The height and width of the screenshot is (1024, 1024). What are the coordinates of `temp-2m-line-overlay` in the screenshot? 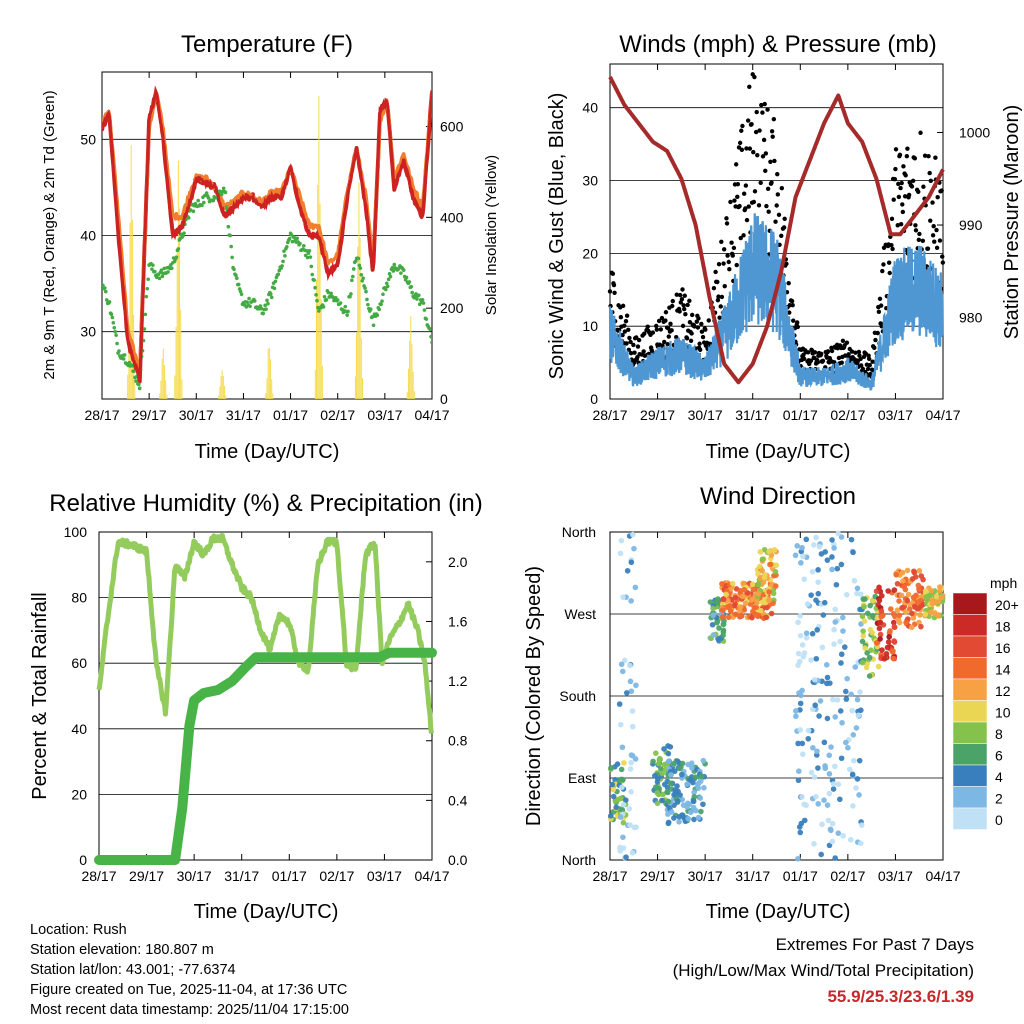 It's located at (267, 234).